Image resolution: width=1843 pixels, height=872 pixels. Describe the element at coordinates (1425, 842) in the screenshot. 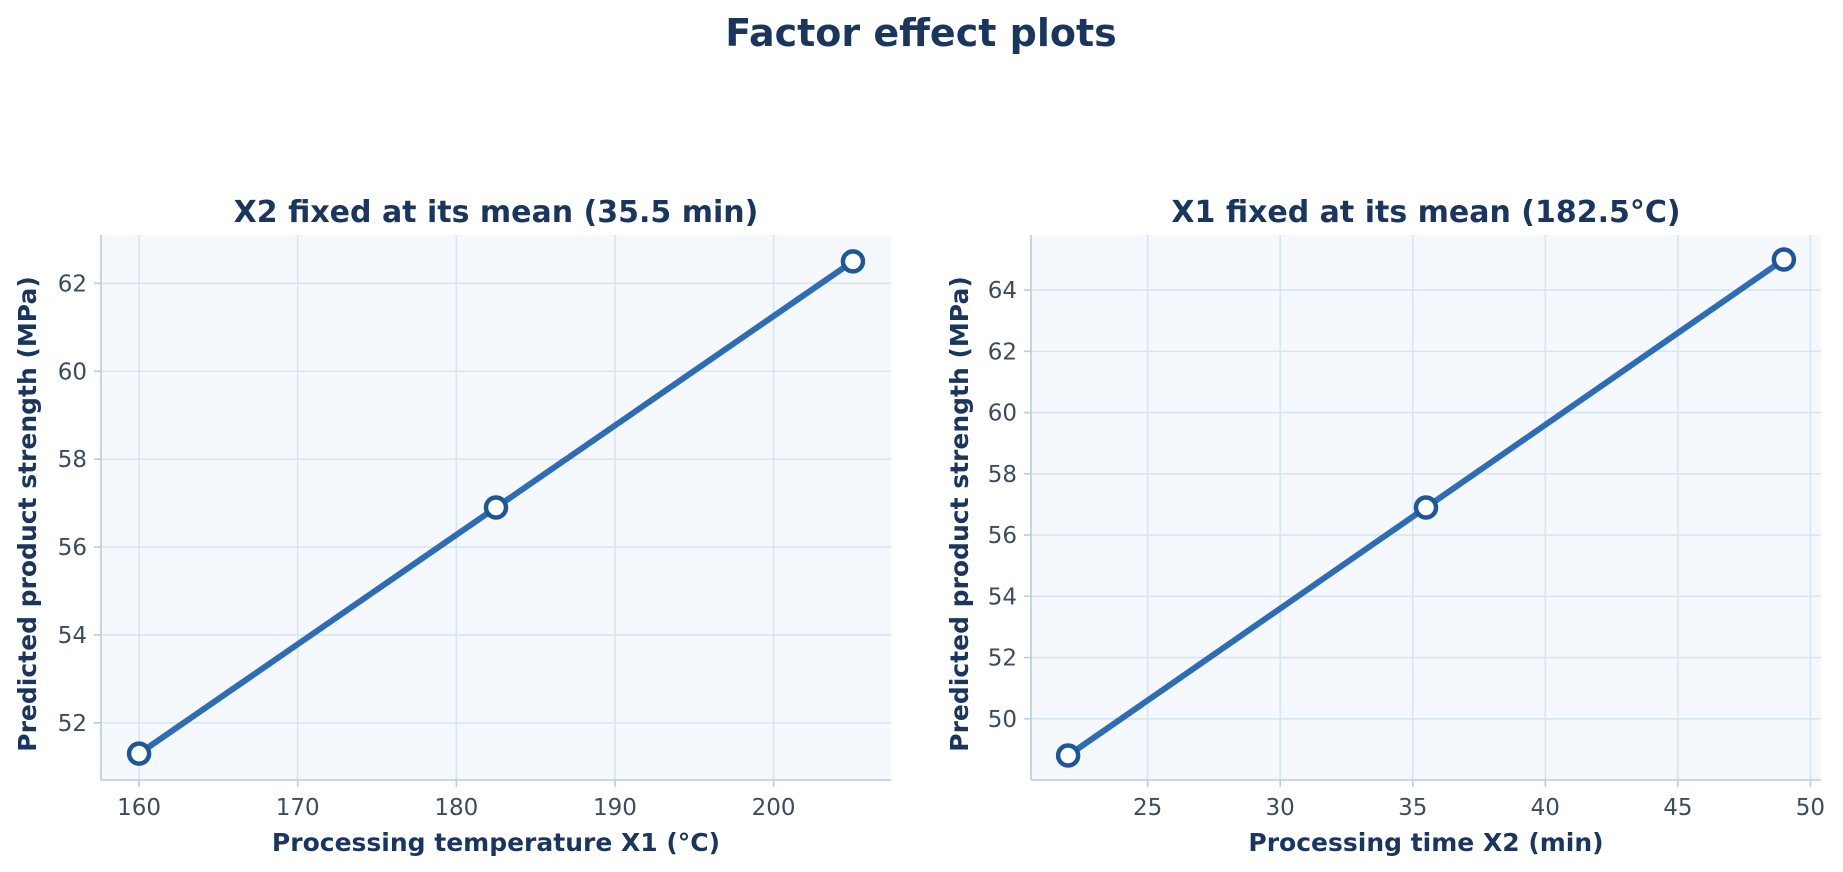

I see `x-axis-label: Processing time X2 (min)` at that location.